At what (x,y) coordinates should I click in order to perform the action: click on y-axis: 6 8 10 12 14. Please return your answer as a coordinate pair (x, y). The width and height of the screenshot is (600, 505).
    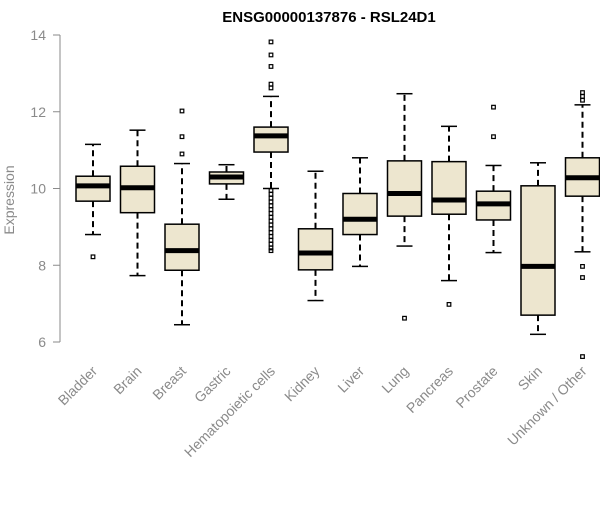
    Looking at the image, I should click on (45, 188).